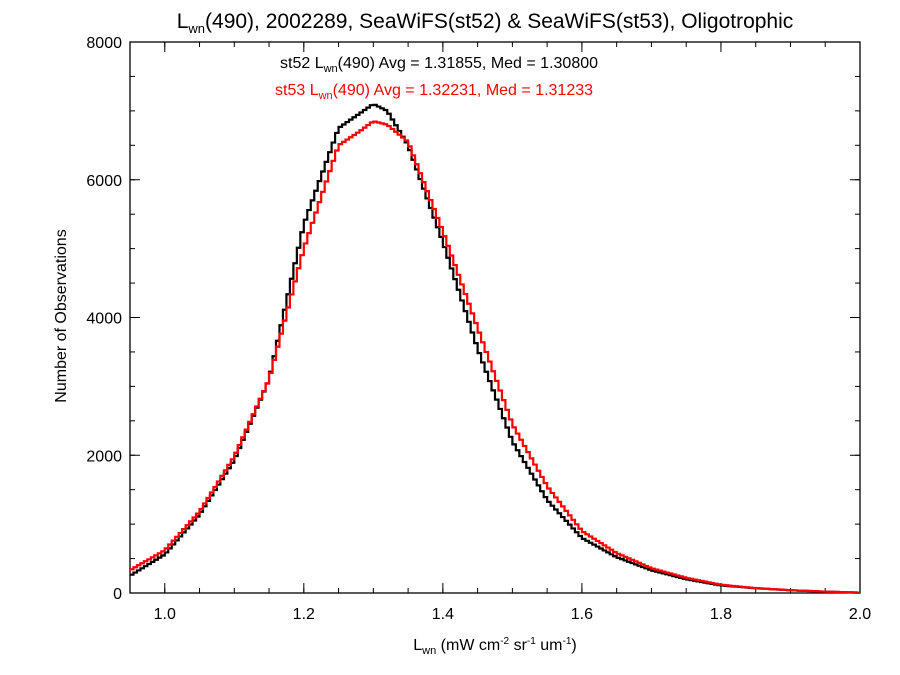 This screenshot has width=900, height=675. Describe the element at coordinates (104, 456) in the screenshot. I see `y-tick-label: 2000` at that location.